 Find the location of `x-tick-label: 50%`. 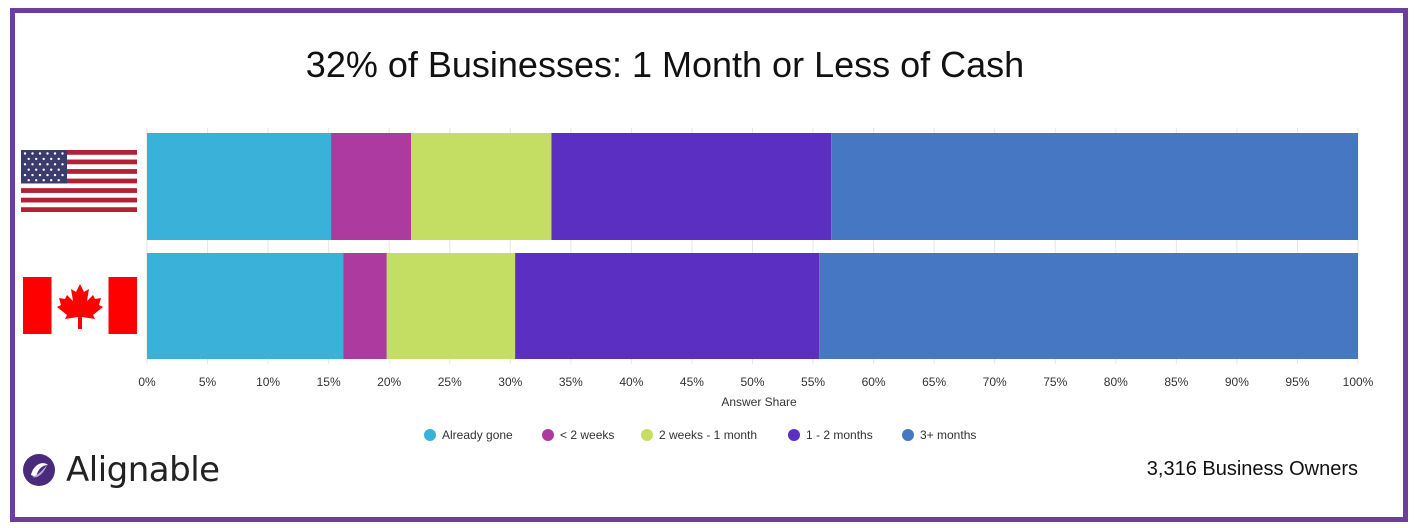

x-tick-label: 50% is located at coordinates (752, 382).